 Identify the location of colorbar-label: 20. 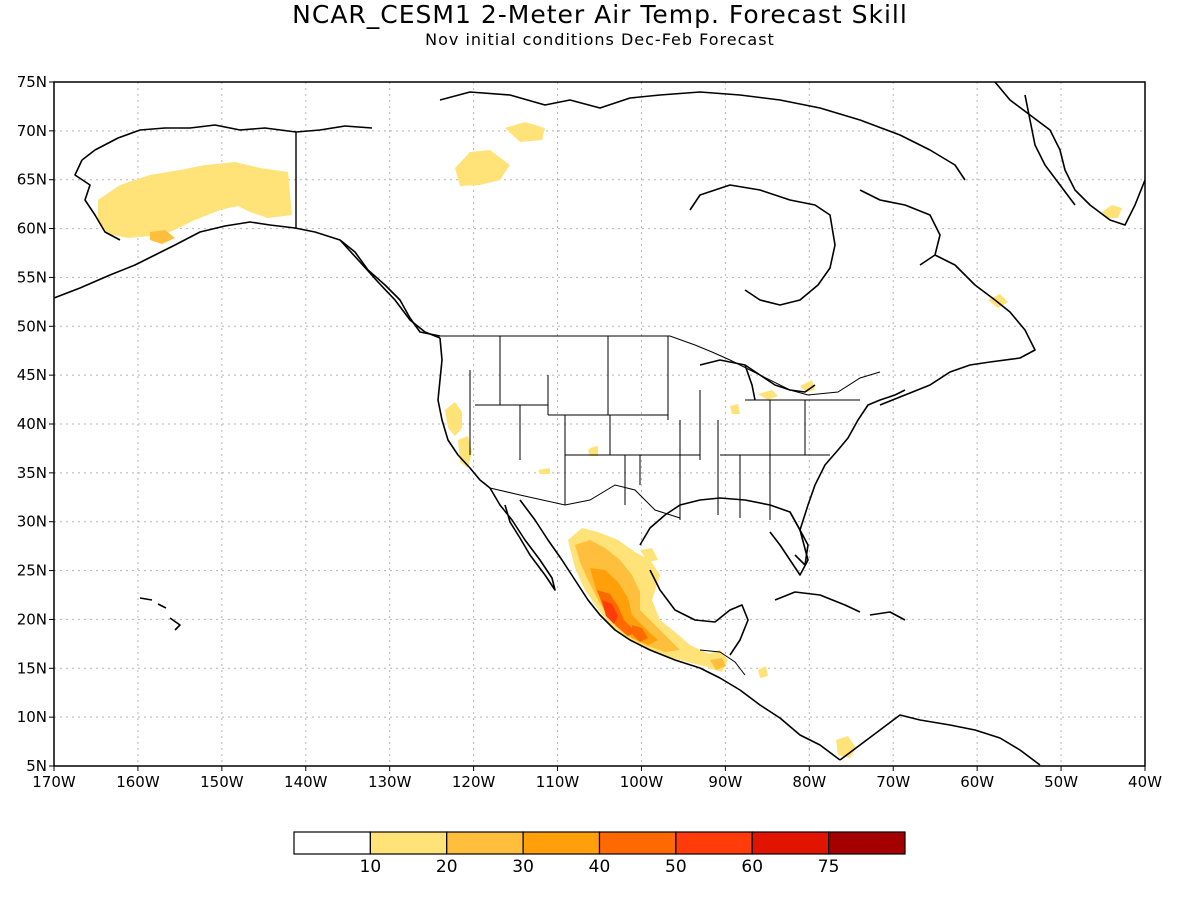
(447, 867).